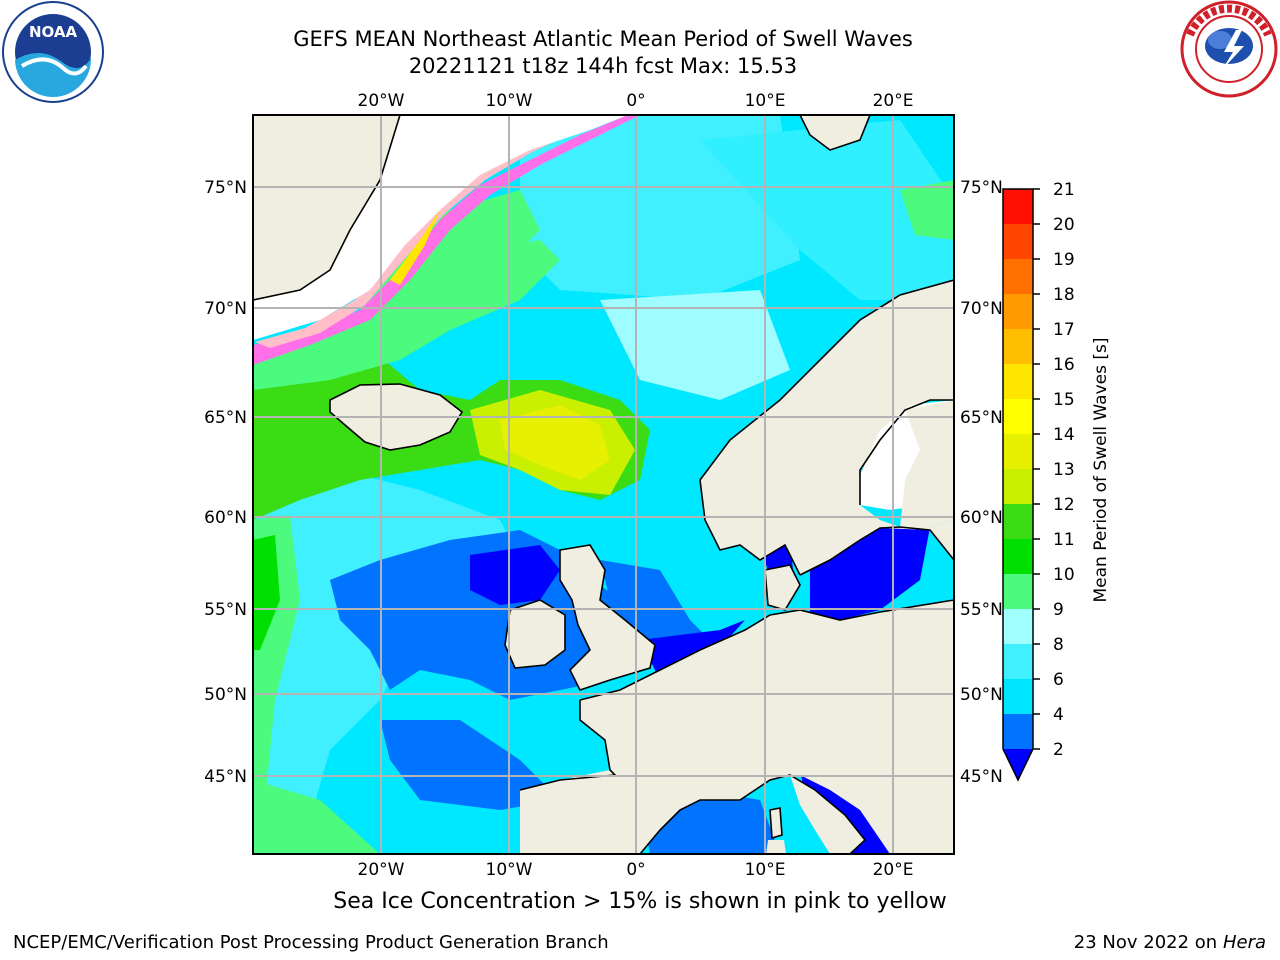  I want to click on cbar-tick: 2, so click(1058, 750).